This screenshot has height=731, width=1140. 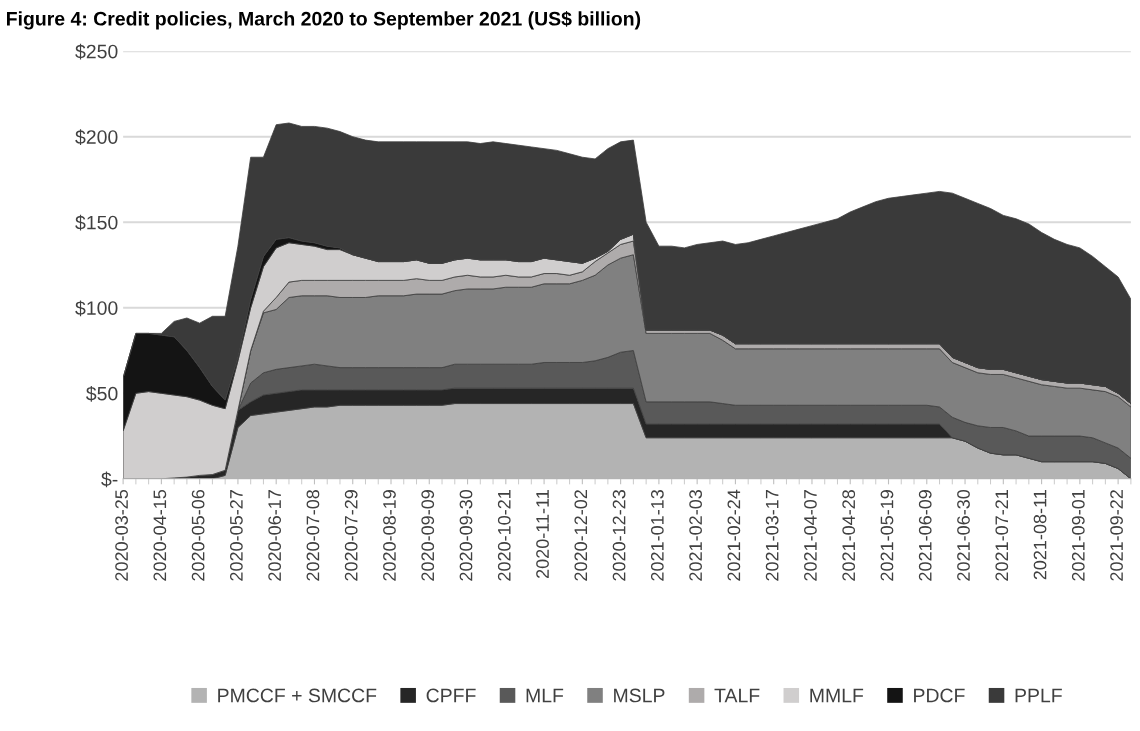 I want to click on y-tick-label: $100, so click(x=96, y=308).